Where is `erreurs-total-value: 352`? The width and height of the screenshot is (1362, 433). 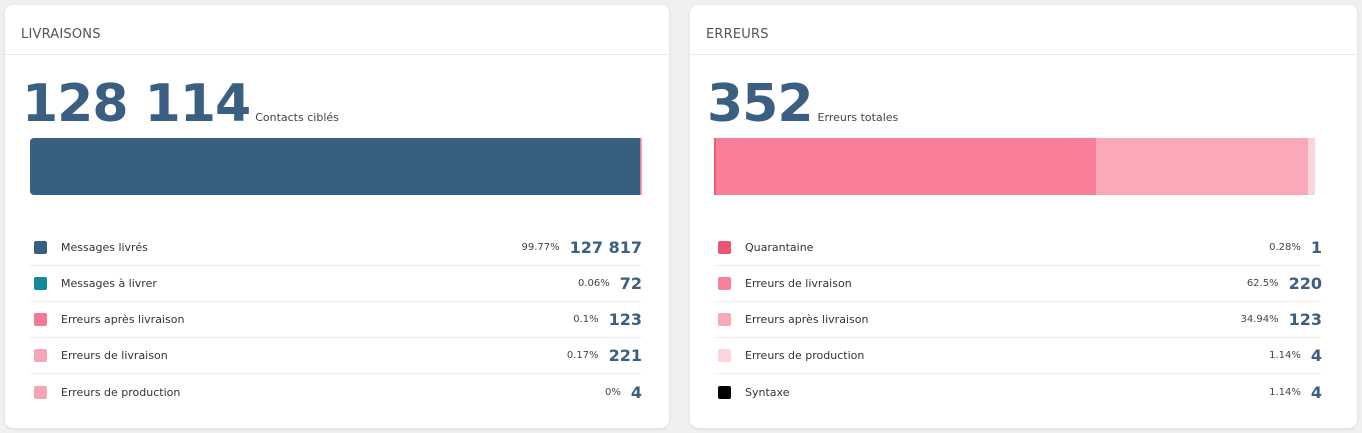
erreurs-total-value: 352 is located at coordinates (760, 104).